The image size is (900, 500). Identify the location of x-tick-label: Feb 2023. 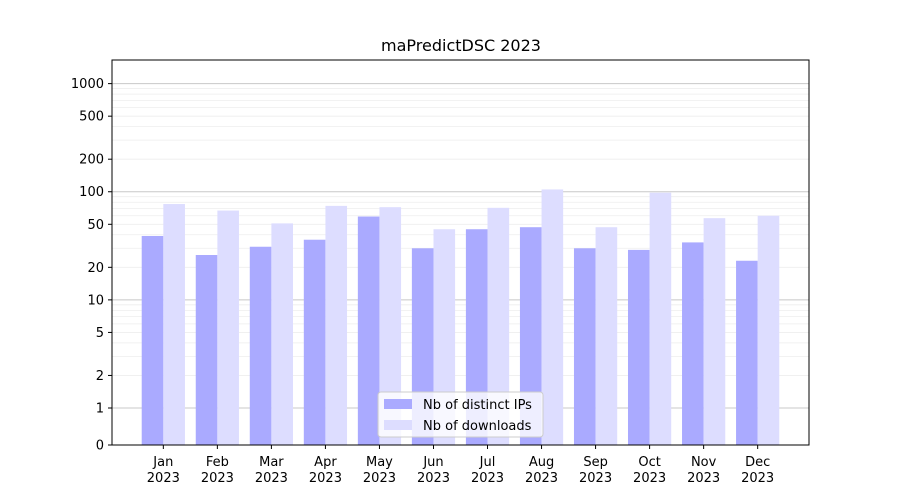
(217, 470).